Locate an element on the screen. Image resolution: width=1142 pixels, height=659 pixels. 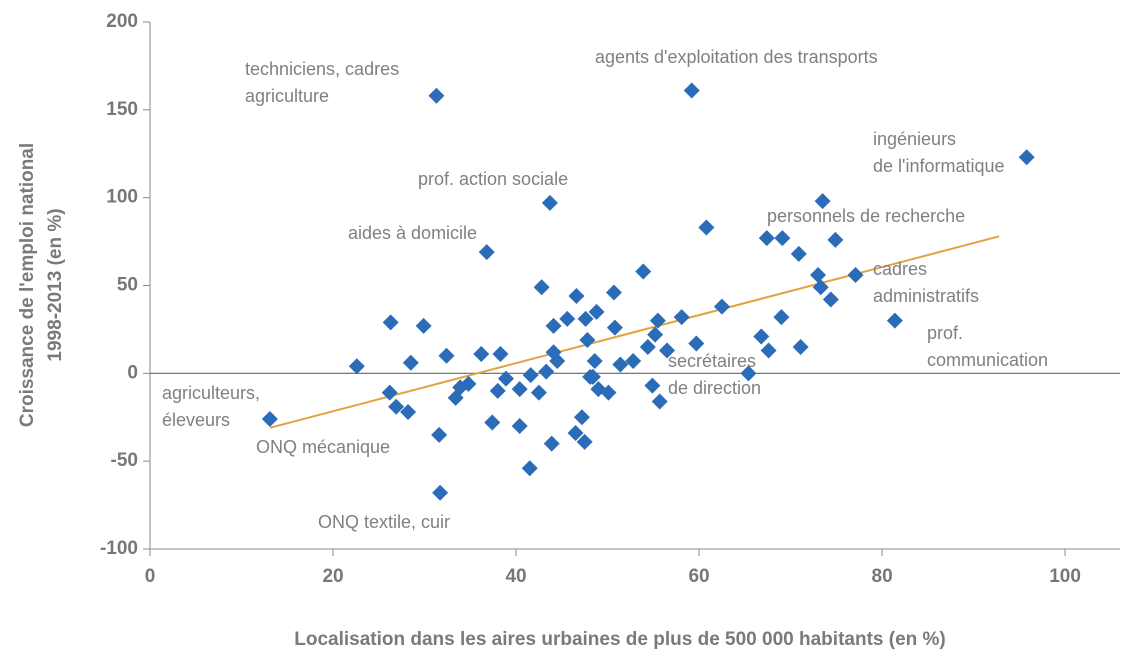
y-tick-label: 150 is located at coordinates (122, 109).